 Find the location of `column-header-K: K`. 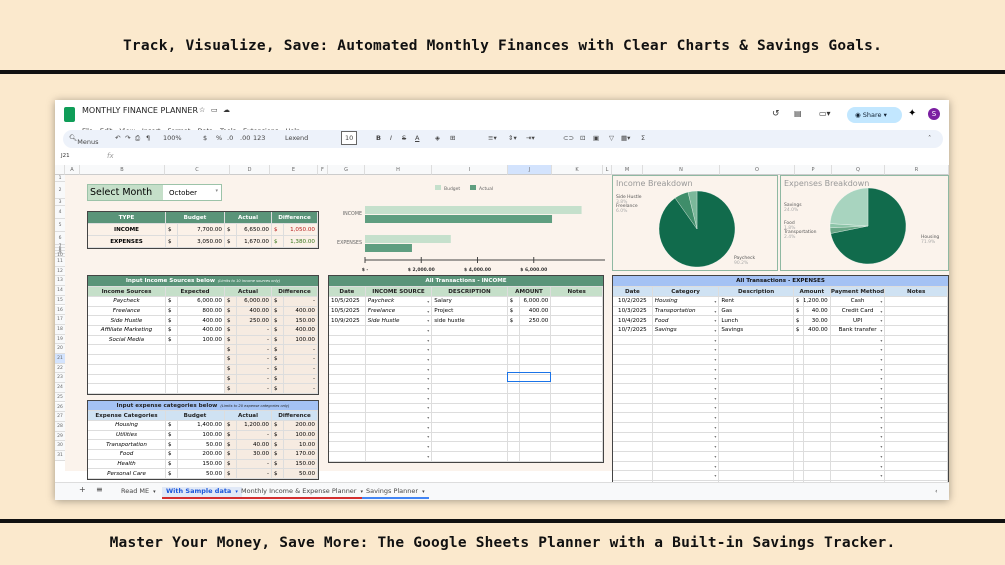

column-header-K: K is located at coordinates (577, 170).